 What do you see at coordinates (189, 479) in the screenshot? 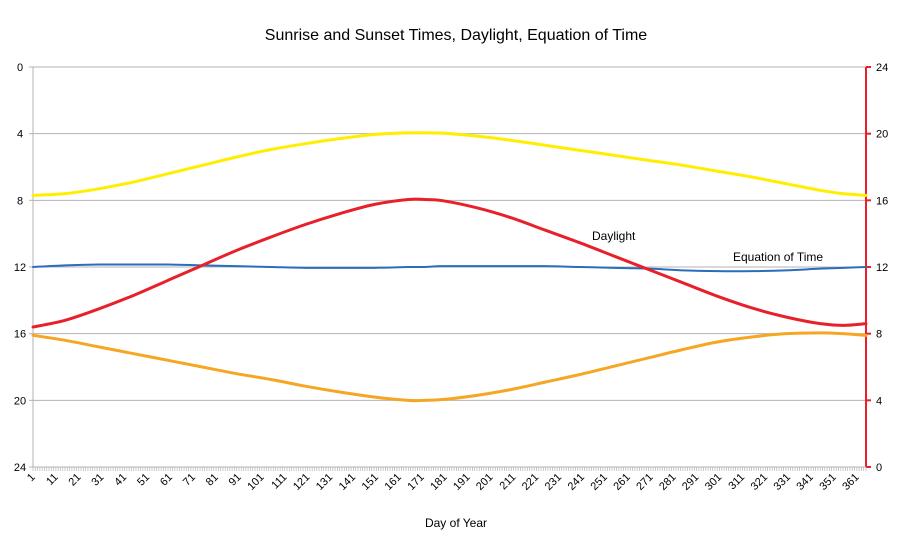
I see `x-tick-label: 71` at bounding box center [189, 479].